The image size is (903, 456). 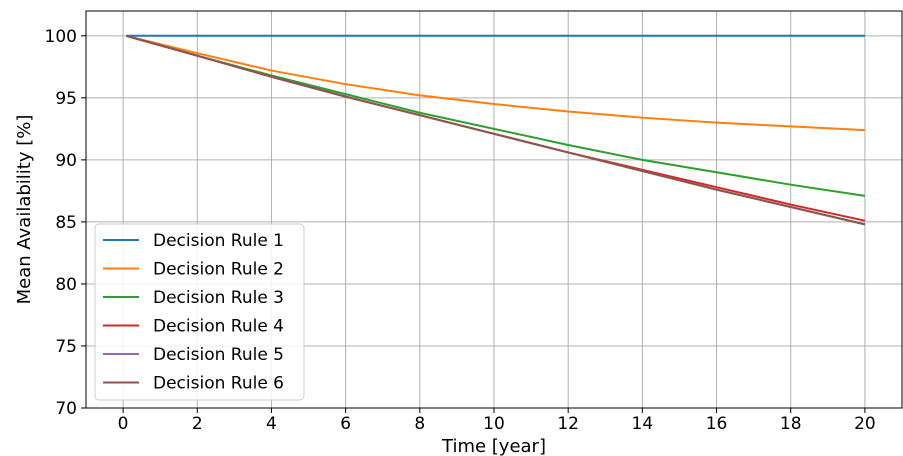 I want to click on x-tick-label: 12, so click(x=568, y=424).